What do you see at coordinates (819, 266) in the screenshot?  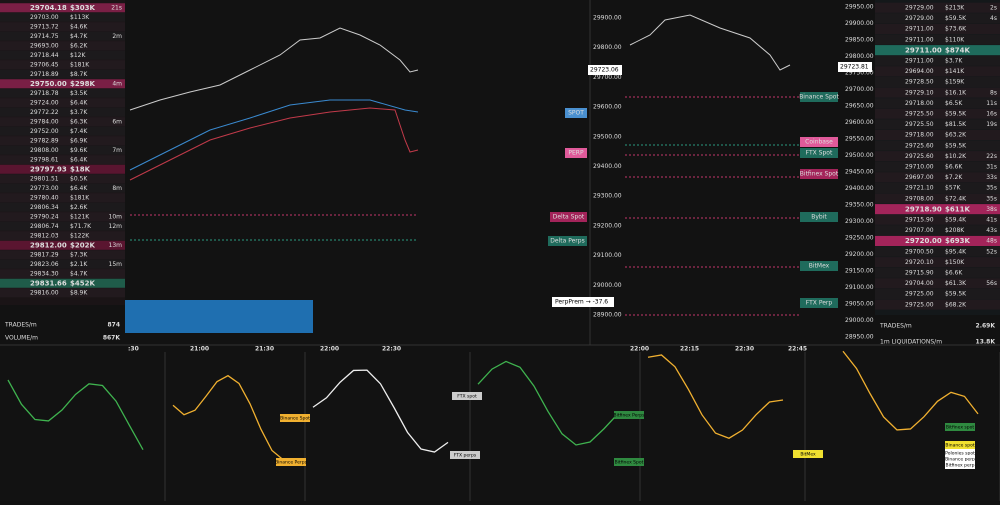 I see `exchange-label: BitMex` at bounding box center [819, 266].